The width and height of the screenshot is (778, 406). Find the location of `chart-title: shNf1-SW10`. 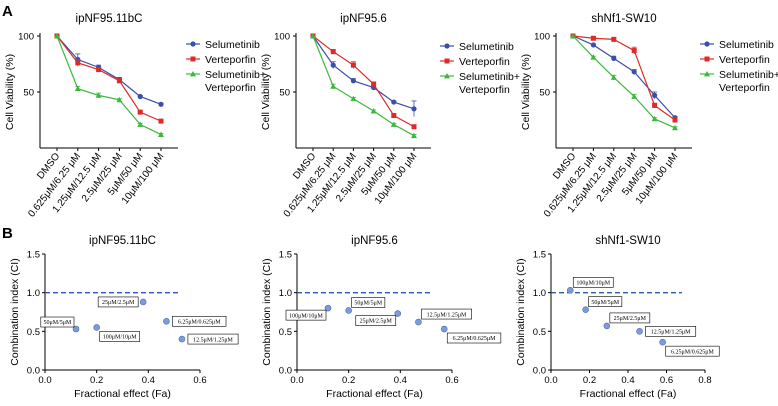

chart-title: shNf1-SW10 is located at coordinates (627, 241).